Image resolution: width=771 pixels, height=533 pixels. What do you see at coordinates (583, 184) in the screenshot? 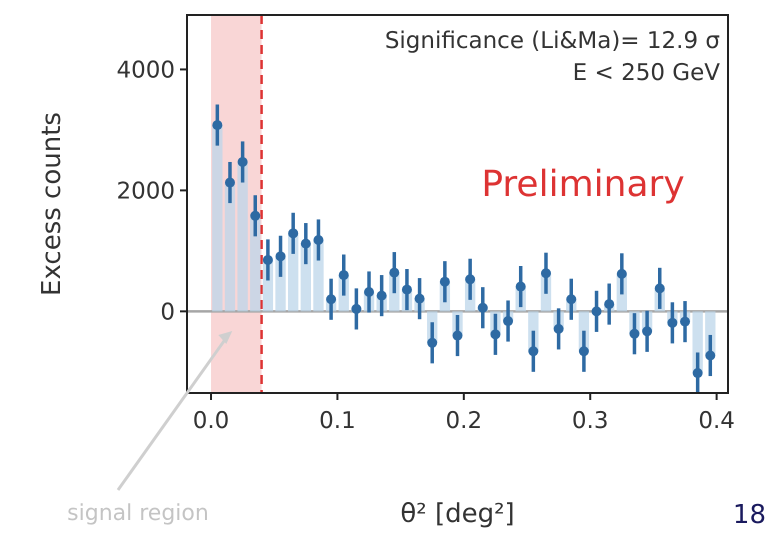
I see `annotation: Preliminary` at bounding box center [583, 184].